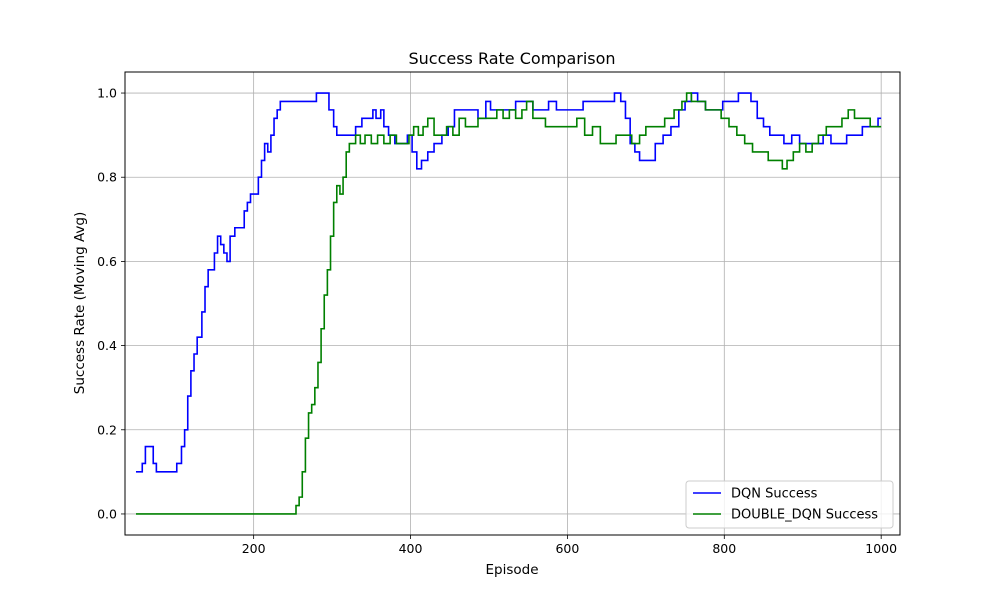 This screenshot has width=1000, height=600. What do you see at coordinates (80, 303) in the screenshot?
I see `y-axis-title: Success Rate (Moving Avg)` at bounding box center [80, 303].